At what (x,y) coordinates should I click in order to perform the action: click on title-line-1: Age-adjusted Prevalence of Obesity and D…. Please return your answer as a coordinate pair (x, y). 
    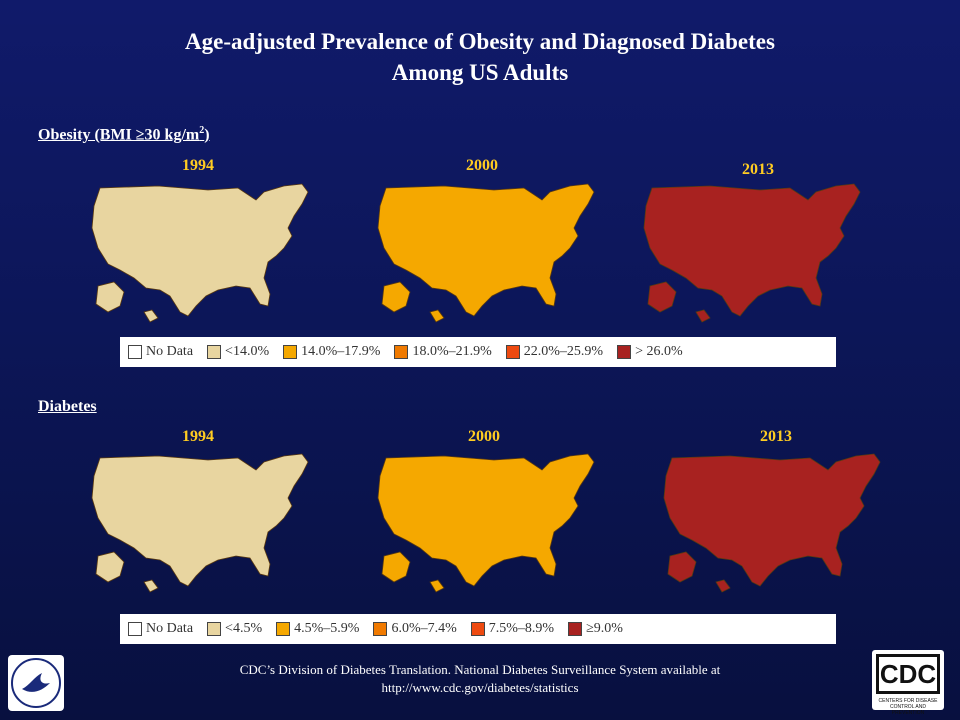
    Looking at the image, I should click on (480, 41).